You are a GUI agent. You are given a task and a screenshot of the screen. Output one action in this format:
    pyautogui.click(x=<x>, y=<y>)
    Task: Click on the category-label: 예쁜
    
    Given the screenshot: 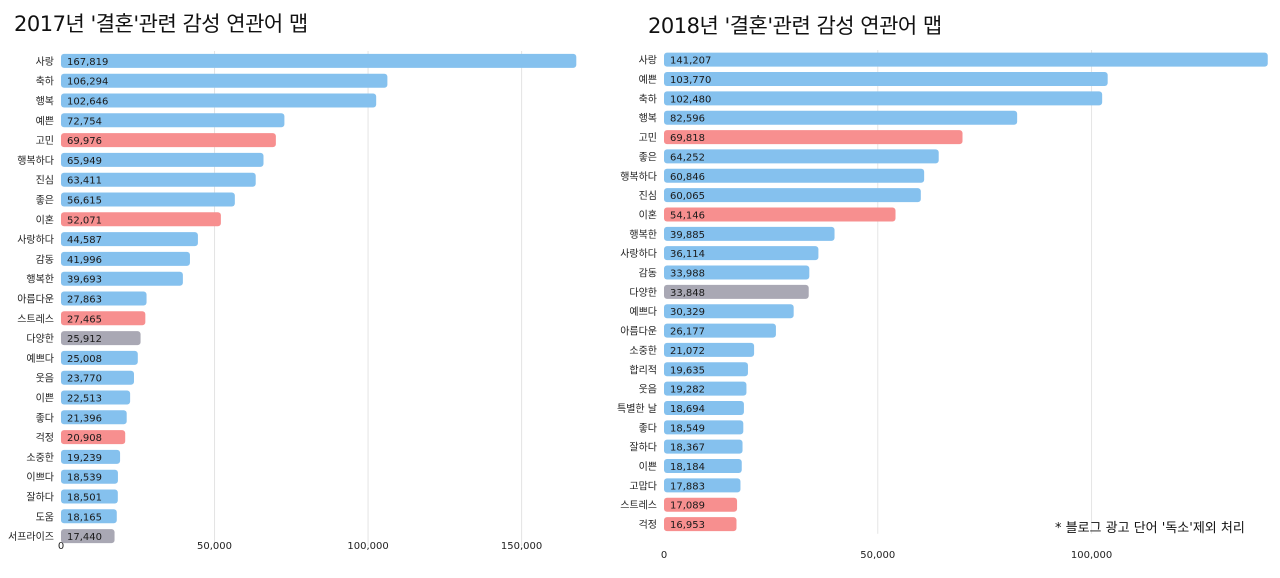 What is the action you would take?
    pyautogui.click(x=648, y=80)
    